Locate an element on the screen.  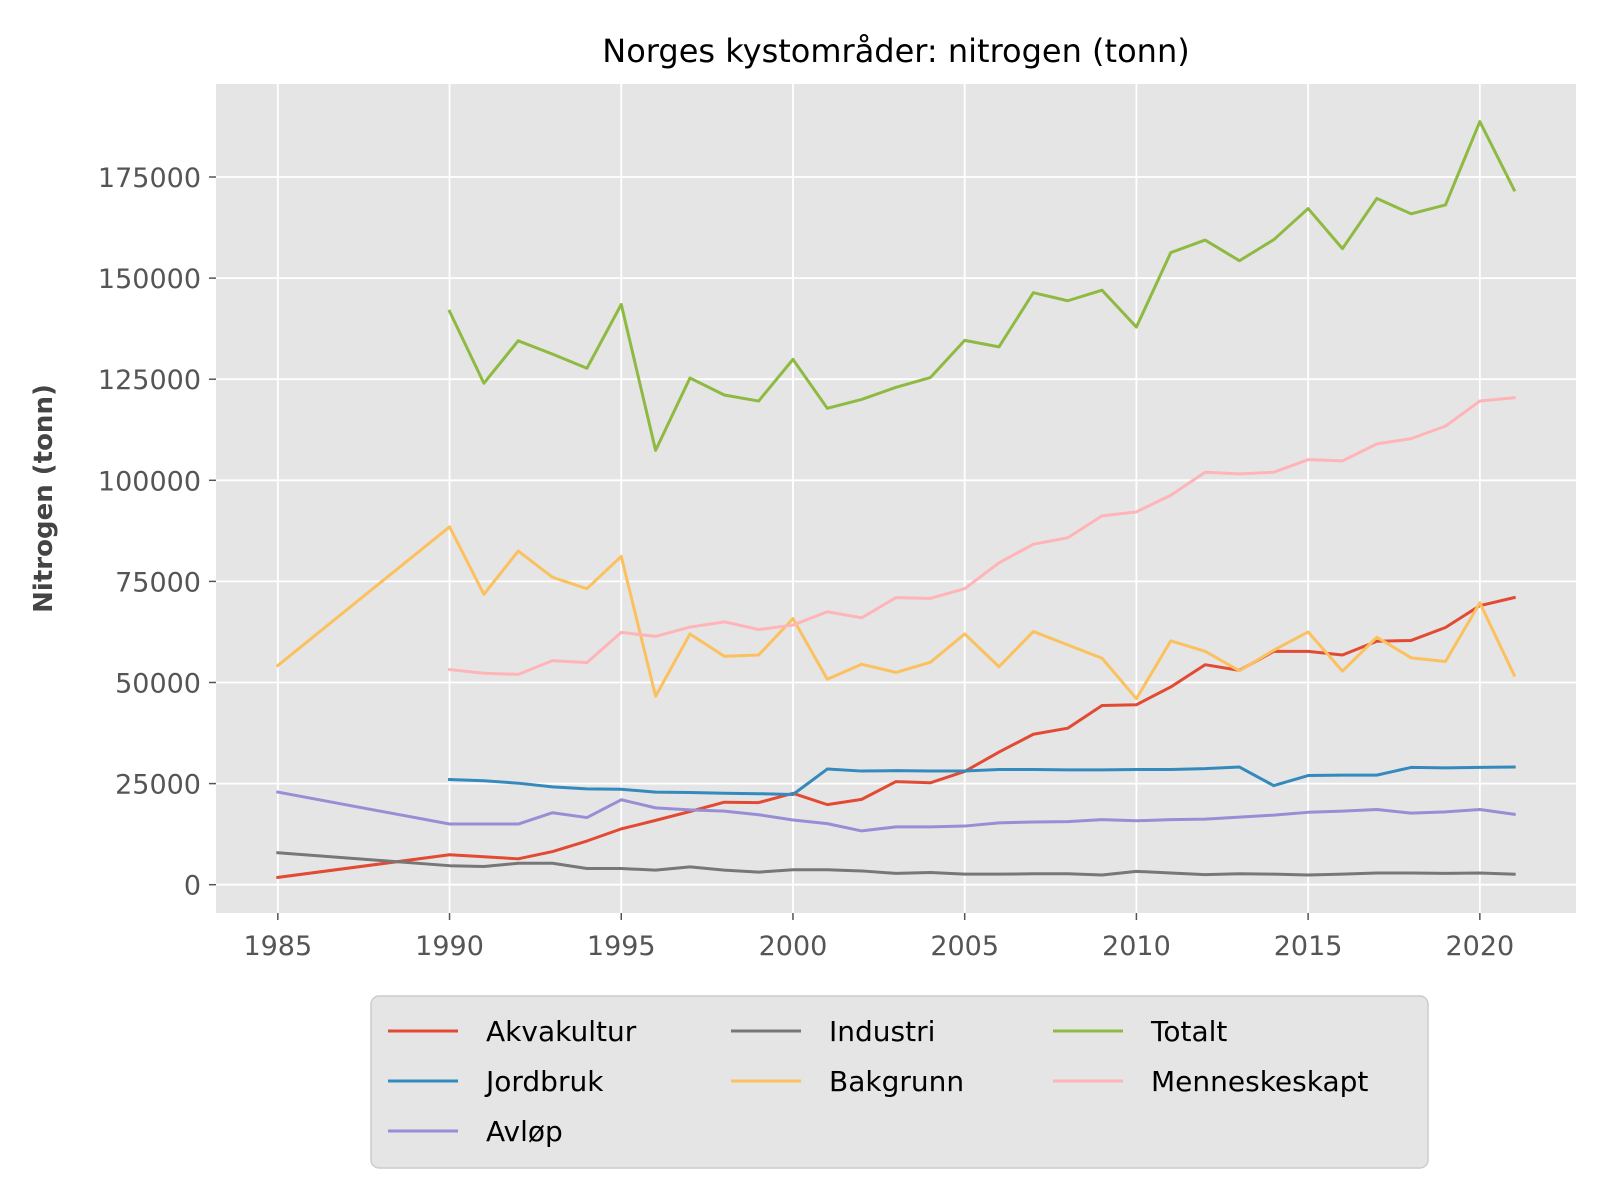
y-tick-label: 25000 is located at coordinates (158, 785).